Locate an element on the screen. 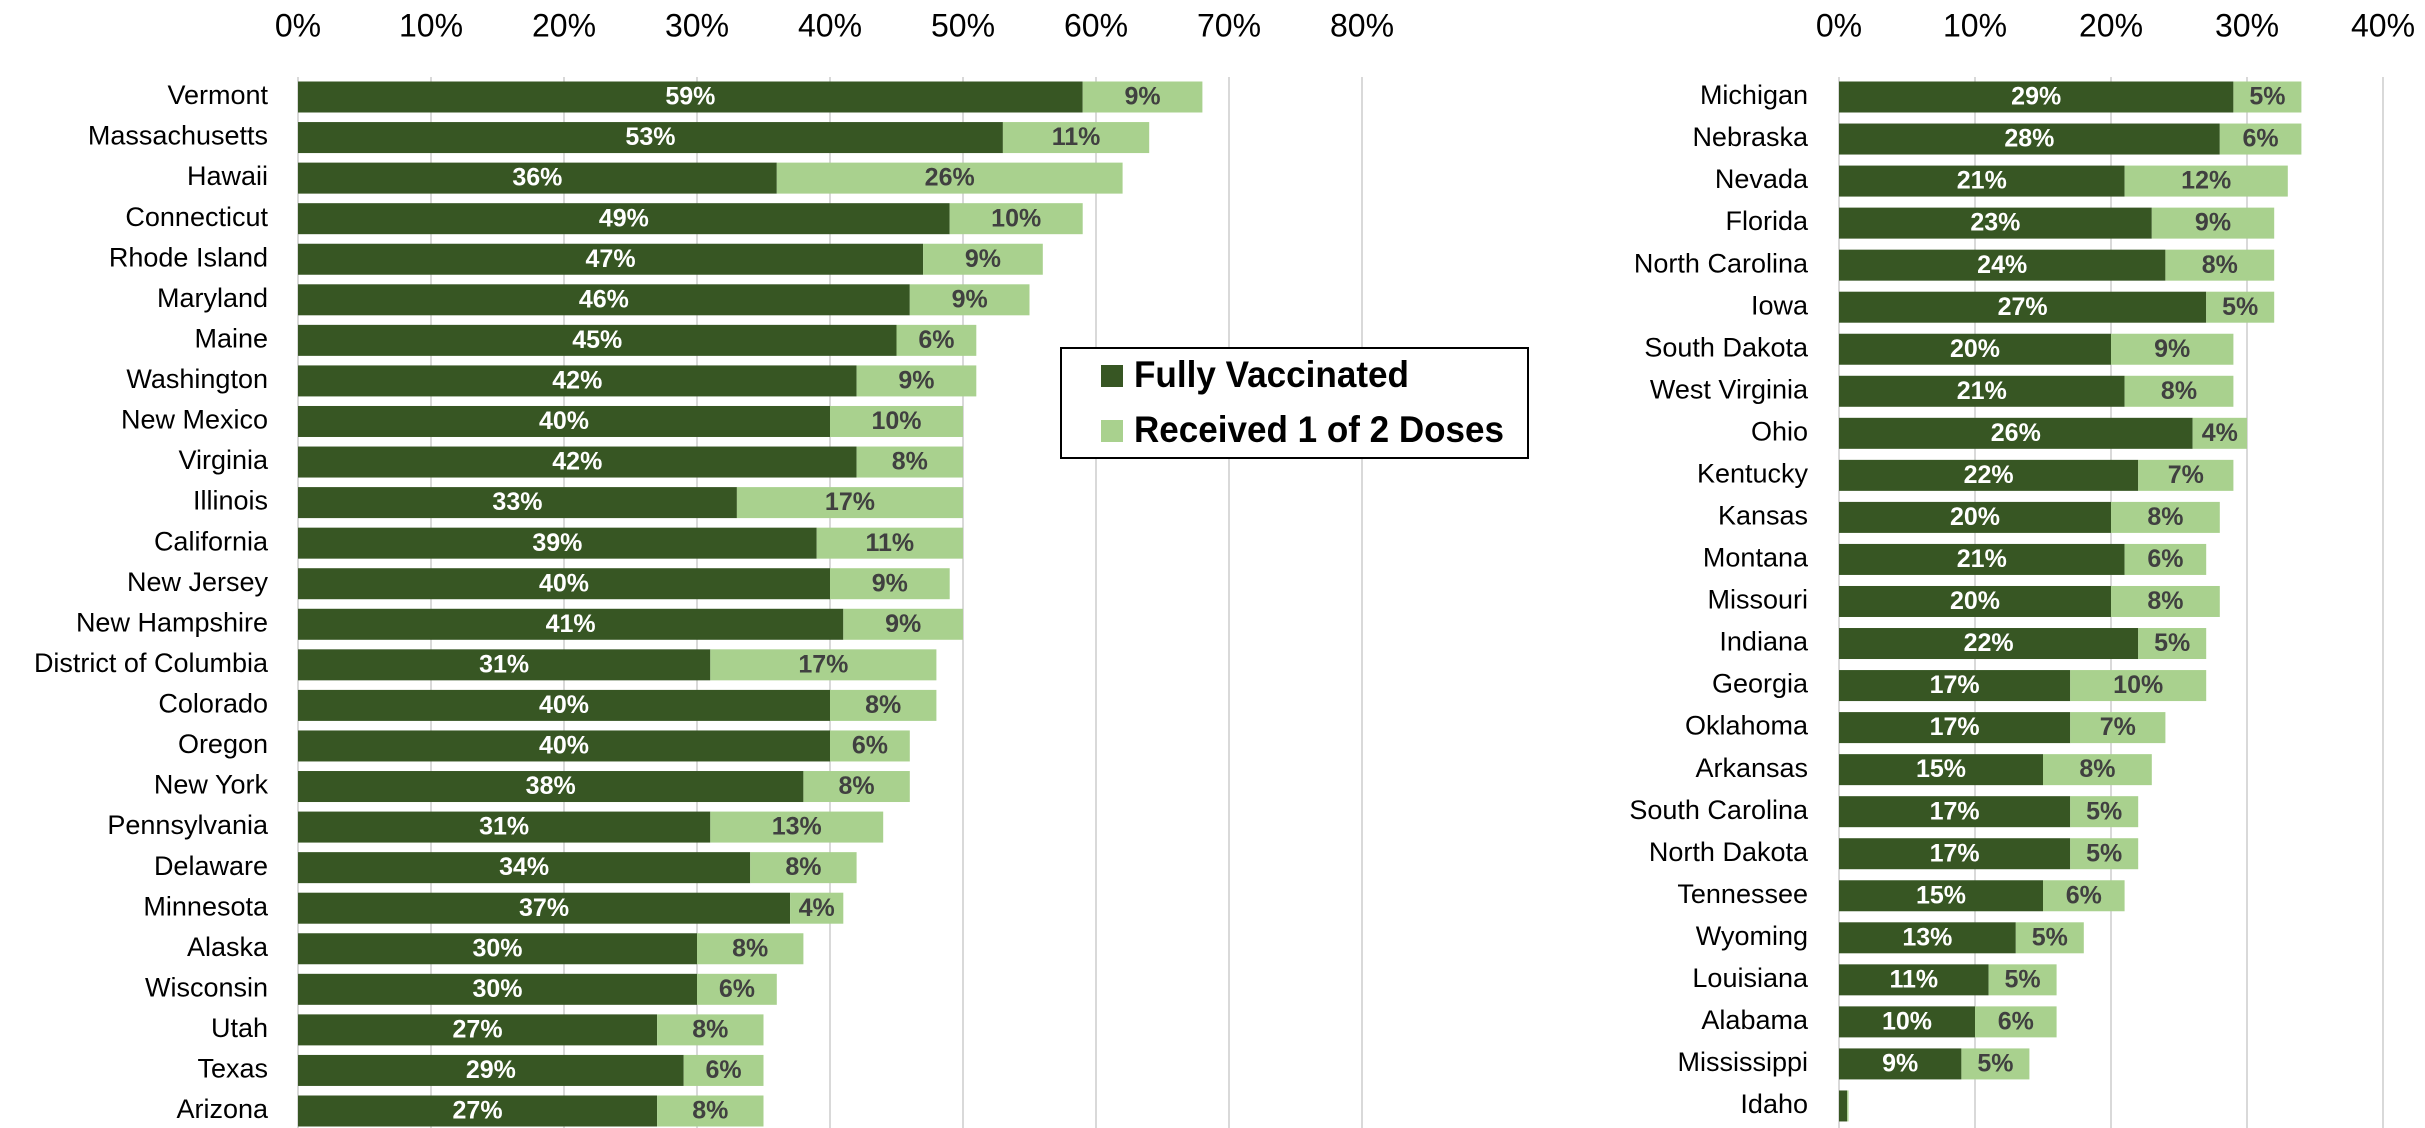 This screenshot has height=1128, width=2425. category-label: Iowa is located at coordinates (1780, 305).